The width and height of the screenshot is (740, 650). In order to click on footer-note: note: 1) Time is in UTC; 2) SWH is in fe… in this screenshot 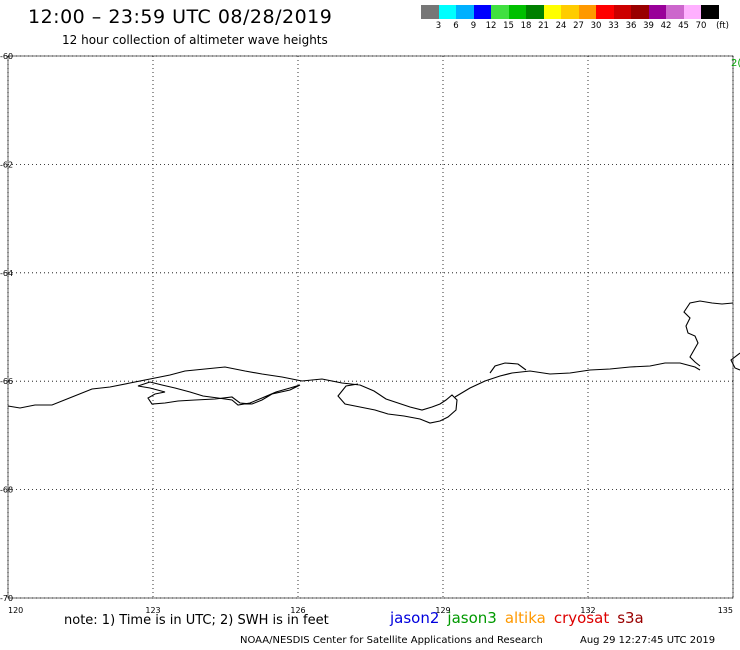, I will do `click(196, 620)`.